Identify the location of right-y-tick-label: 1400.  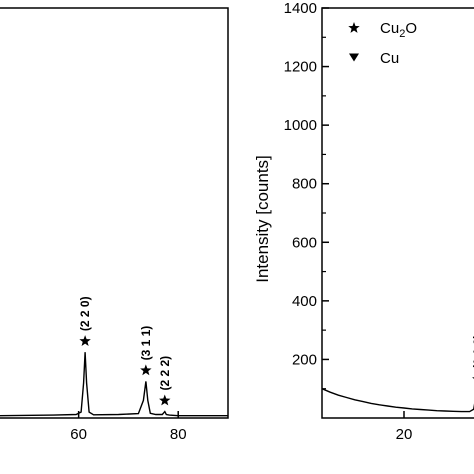
(300, 8).